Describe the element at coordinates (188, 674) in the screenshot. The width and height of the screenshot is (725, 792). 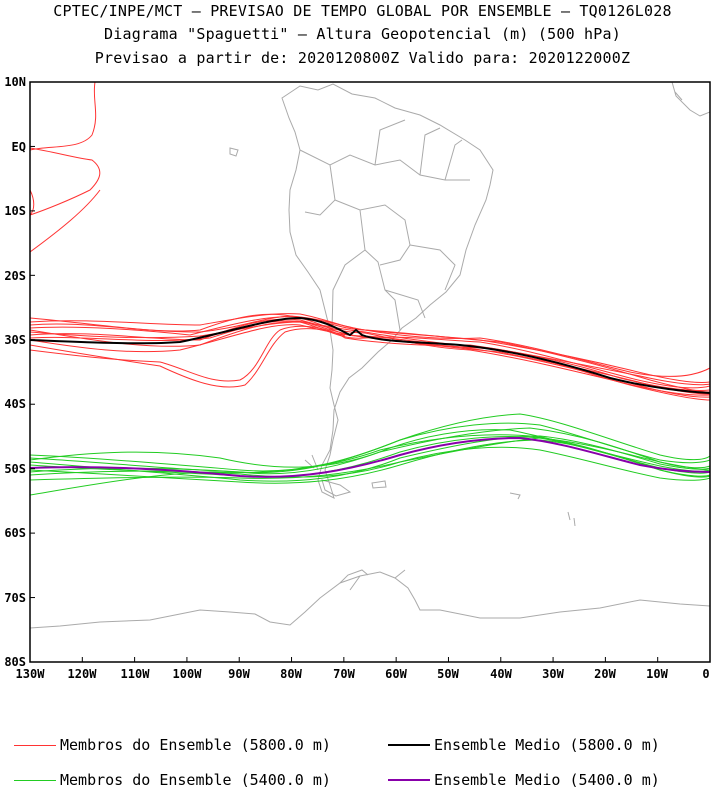
I see `lon-label: 100W` at that location.